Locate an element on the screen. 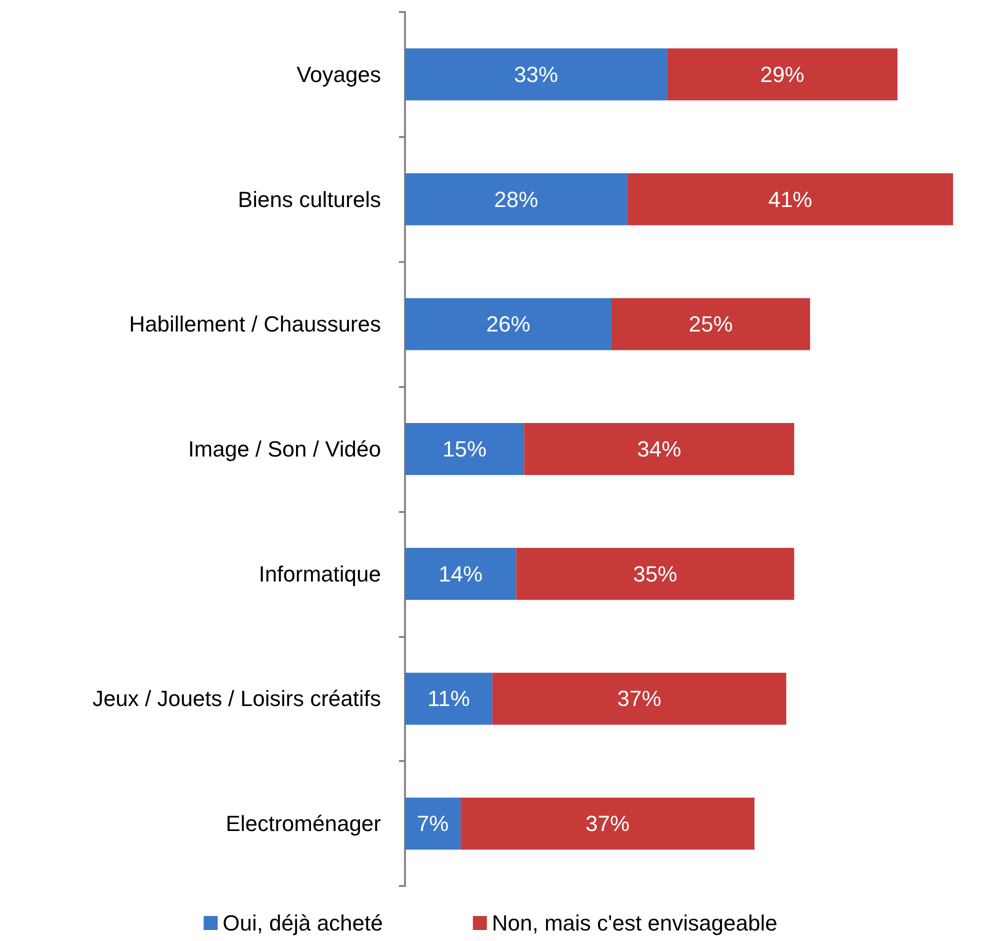  y-tick-label: Image / Son / Vidéo is located at coordinates (284, 449).